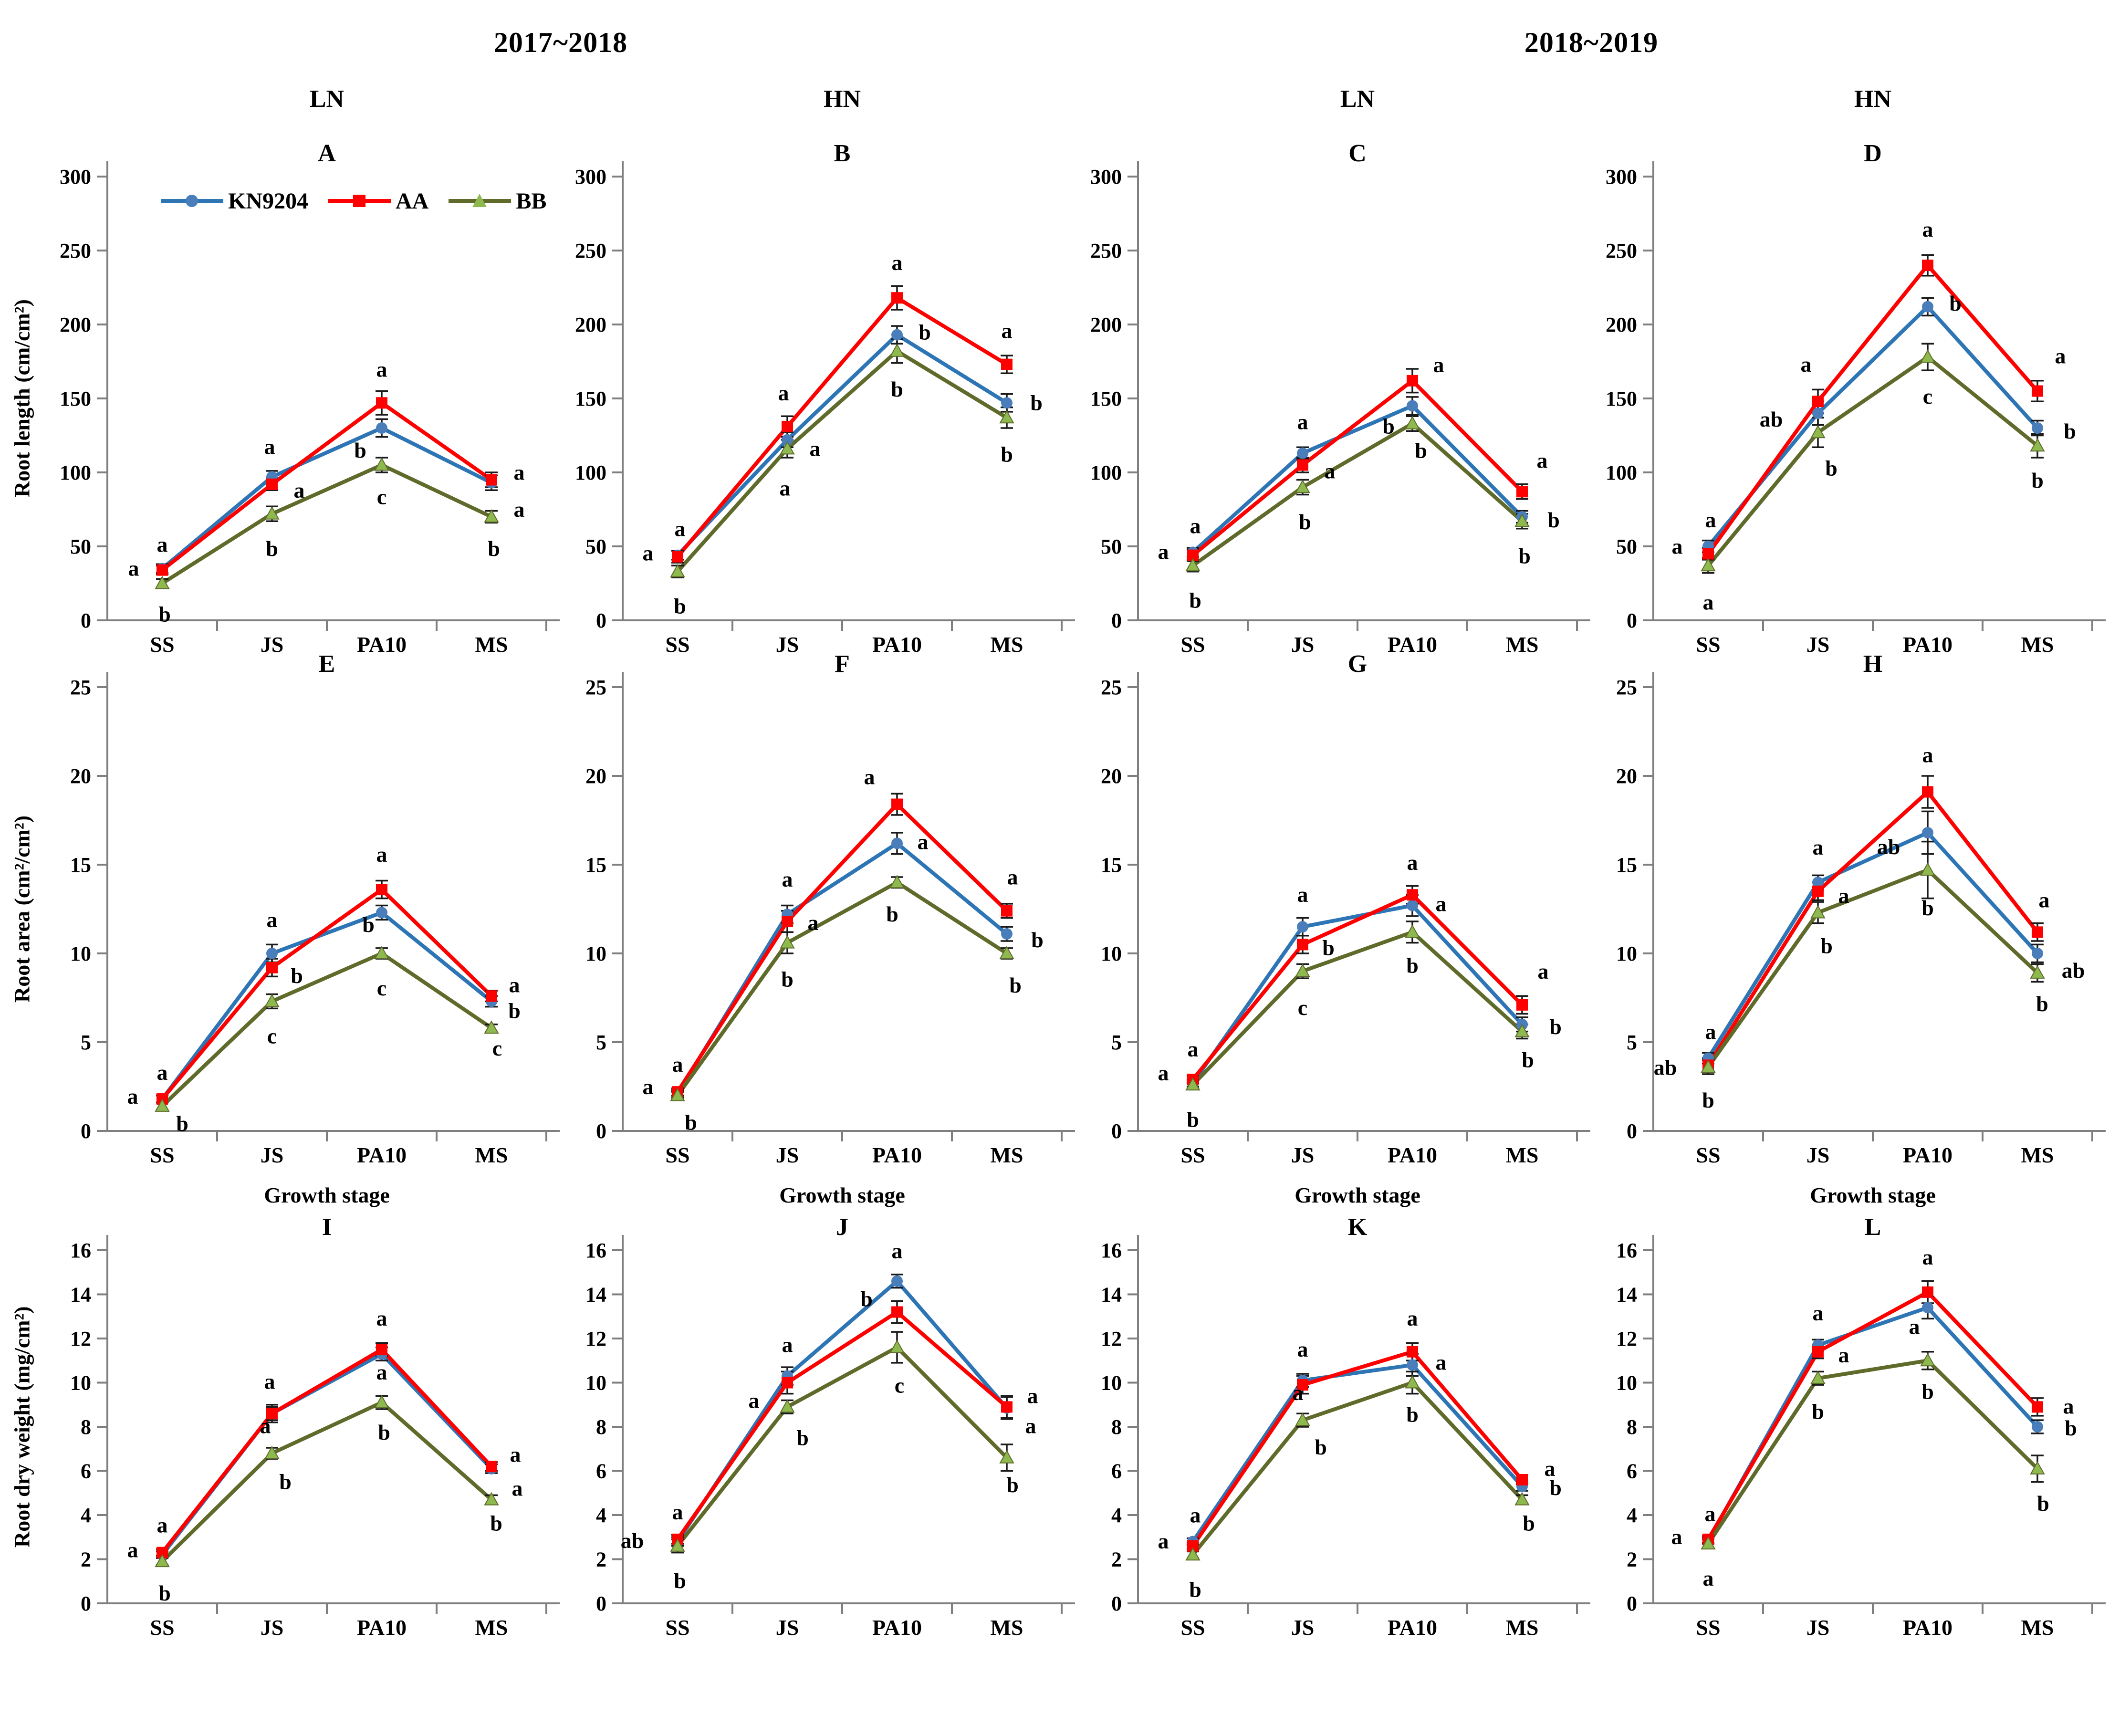 Image resolution: width=2109 pixels, height=1736 pixels. I want to click on y-tick-label: 300, so click(591, 176).